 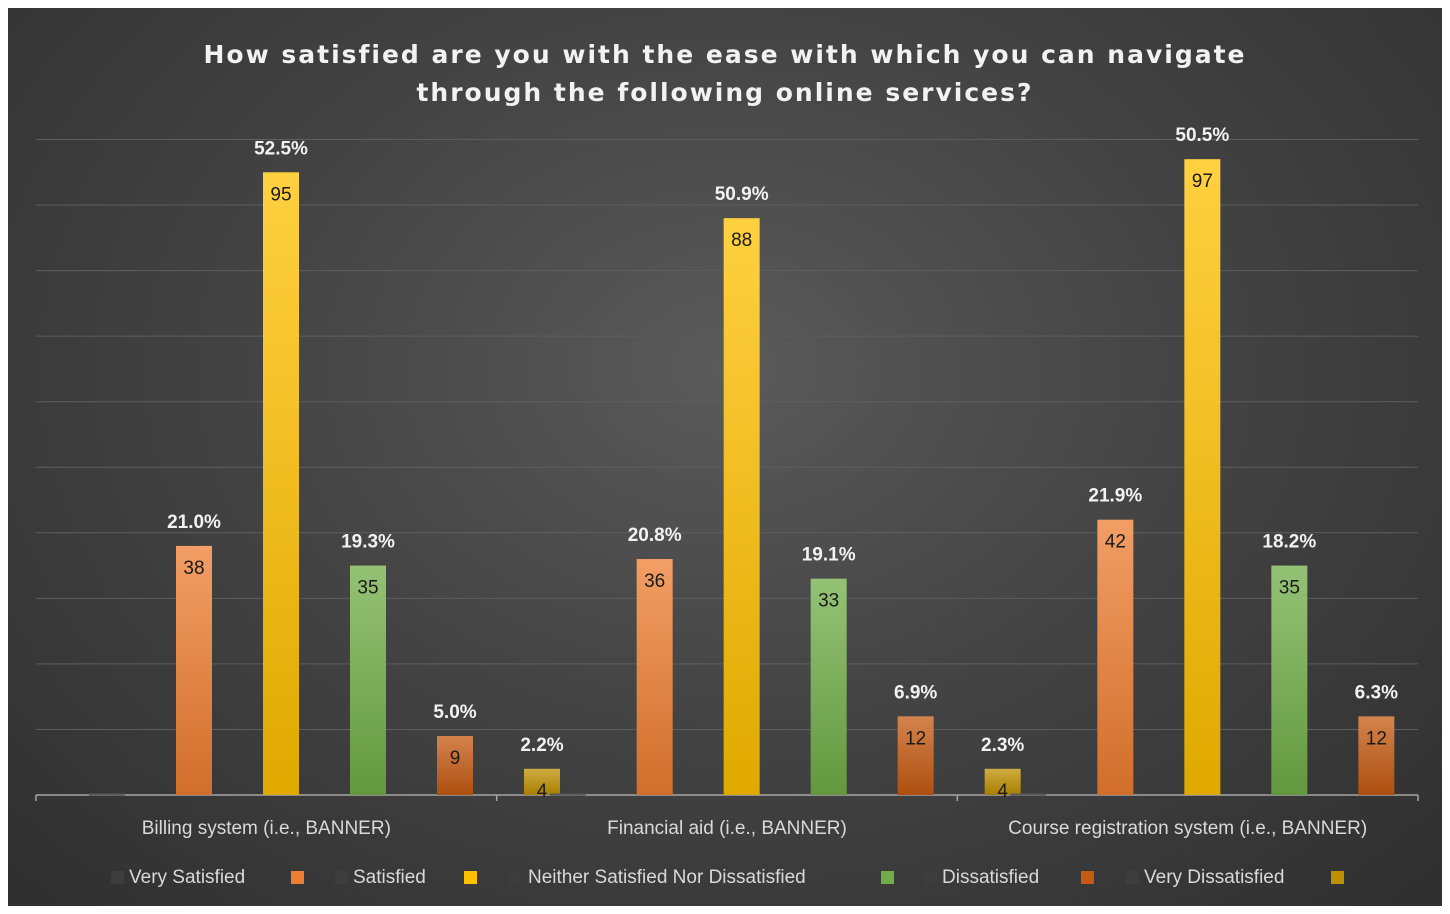 What do you see at coordinates (280, 194) in the screenshot?
I see `value-label: 95` at bounding box center [280, 194].